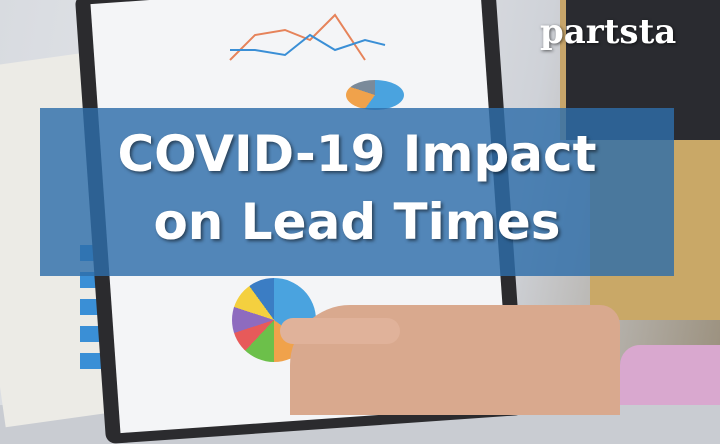 This screenshot has width=720, height=444. Describe the element at coordinates (375, 95) in the screenshot. I see `small-pie-chart-graphic` at that location.